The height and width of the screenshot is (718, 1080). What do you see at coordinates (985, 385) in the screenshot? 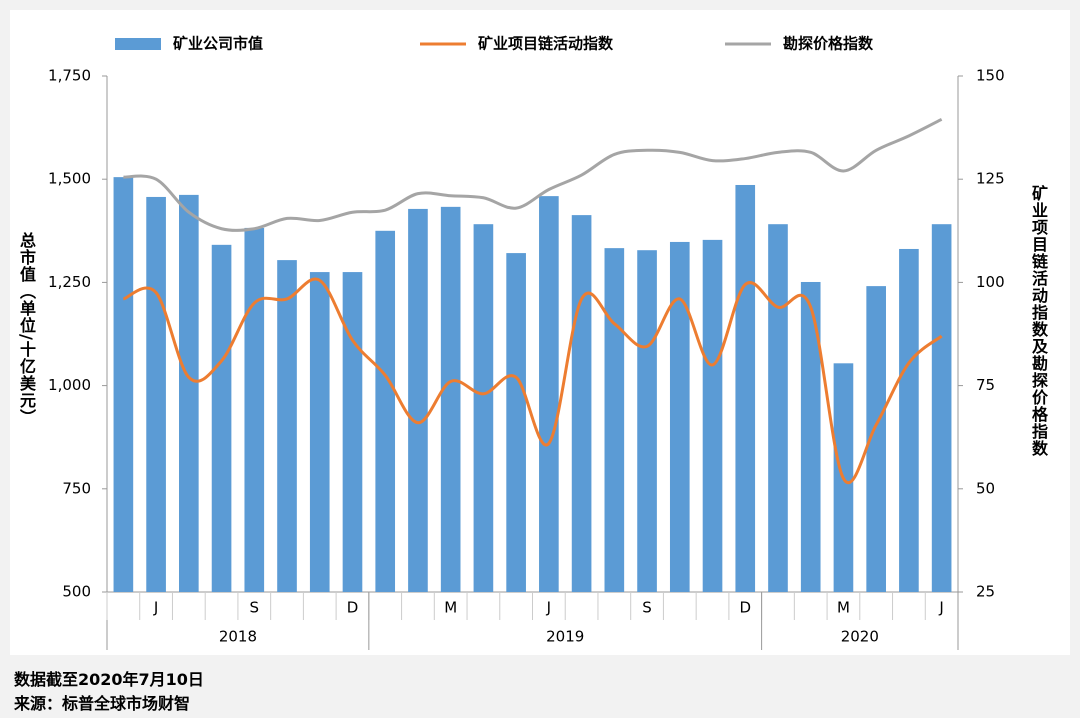
I see `y2-tick-label: 75` at bounding box center [985, 385].